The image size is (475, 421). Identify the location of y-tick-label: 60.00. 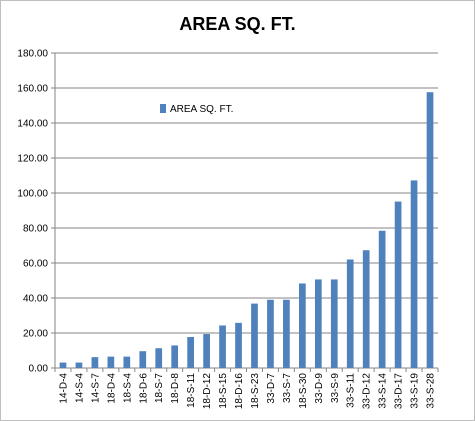
(35, 264).